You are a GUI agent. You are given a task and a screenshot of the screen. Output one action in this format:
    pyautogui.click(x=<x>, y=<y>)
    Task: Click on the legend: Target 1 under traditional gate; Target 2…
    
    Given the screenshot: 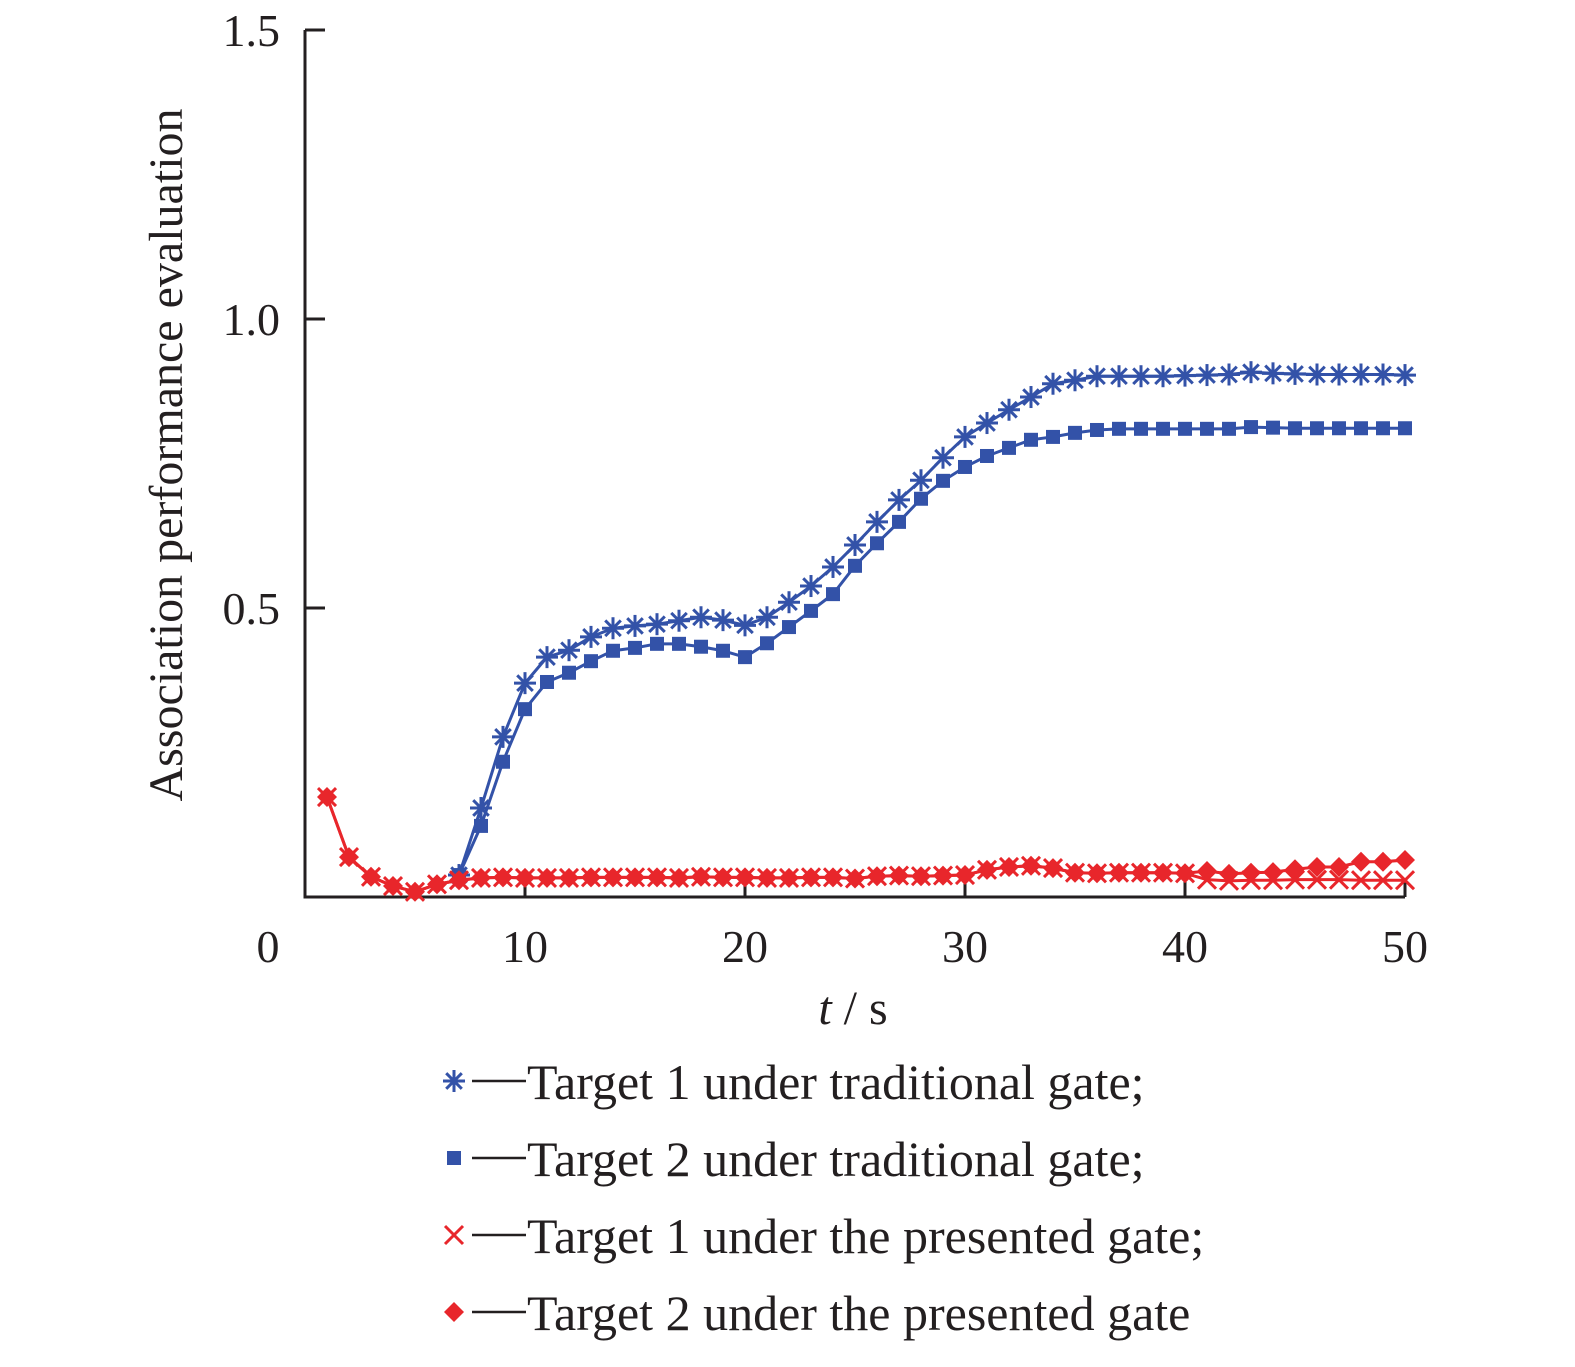 What is the action you would take?
    pyautogui.click(x=823, y=1197)
    